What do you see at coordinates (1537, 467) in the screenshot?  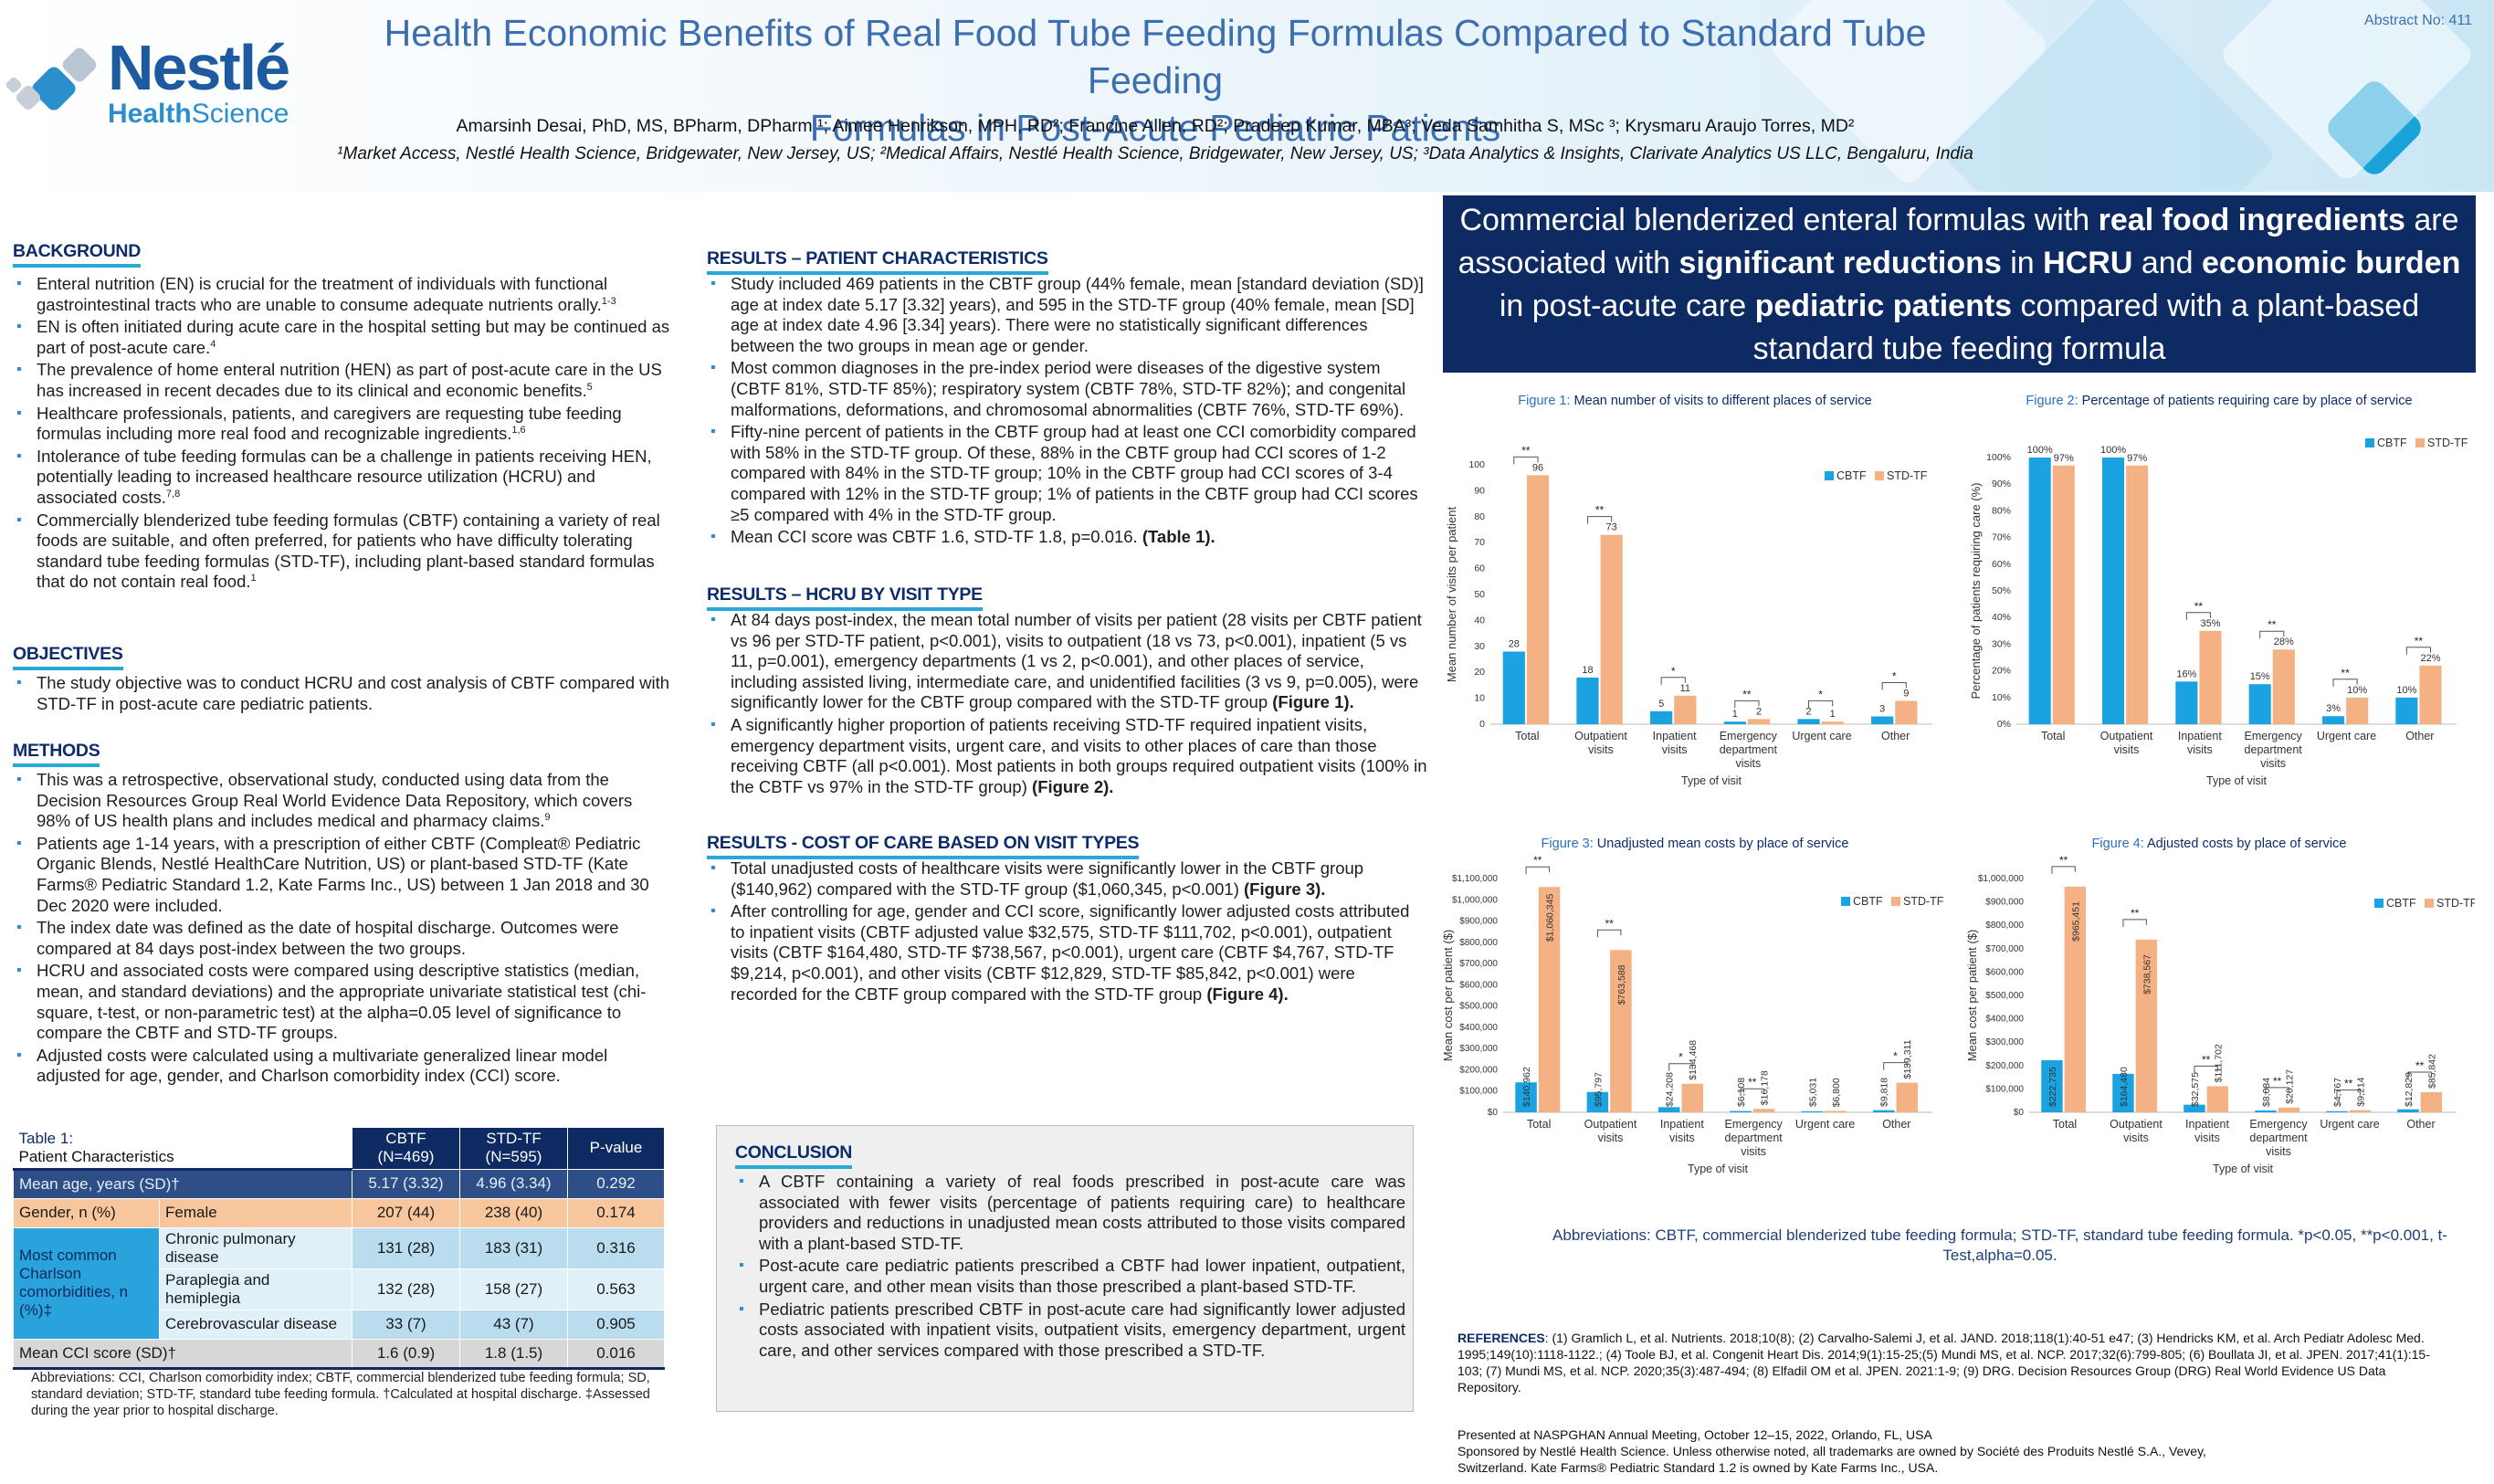 I see `data-label: 96` at bounding box center [1537, 467].